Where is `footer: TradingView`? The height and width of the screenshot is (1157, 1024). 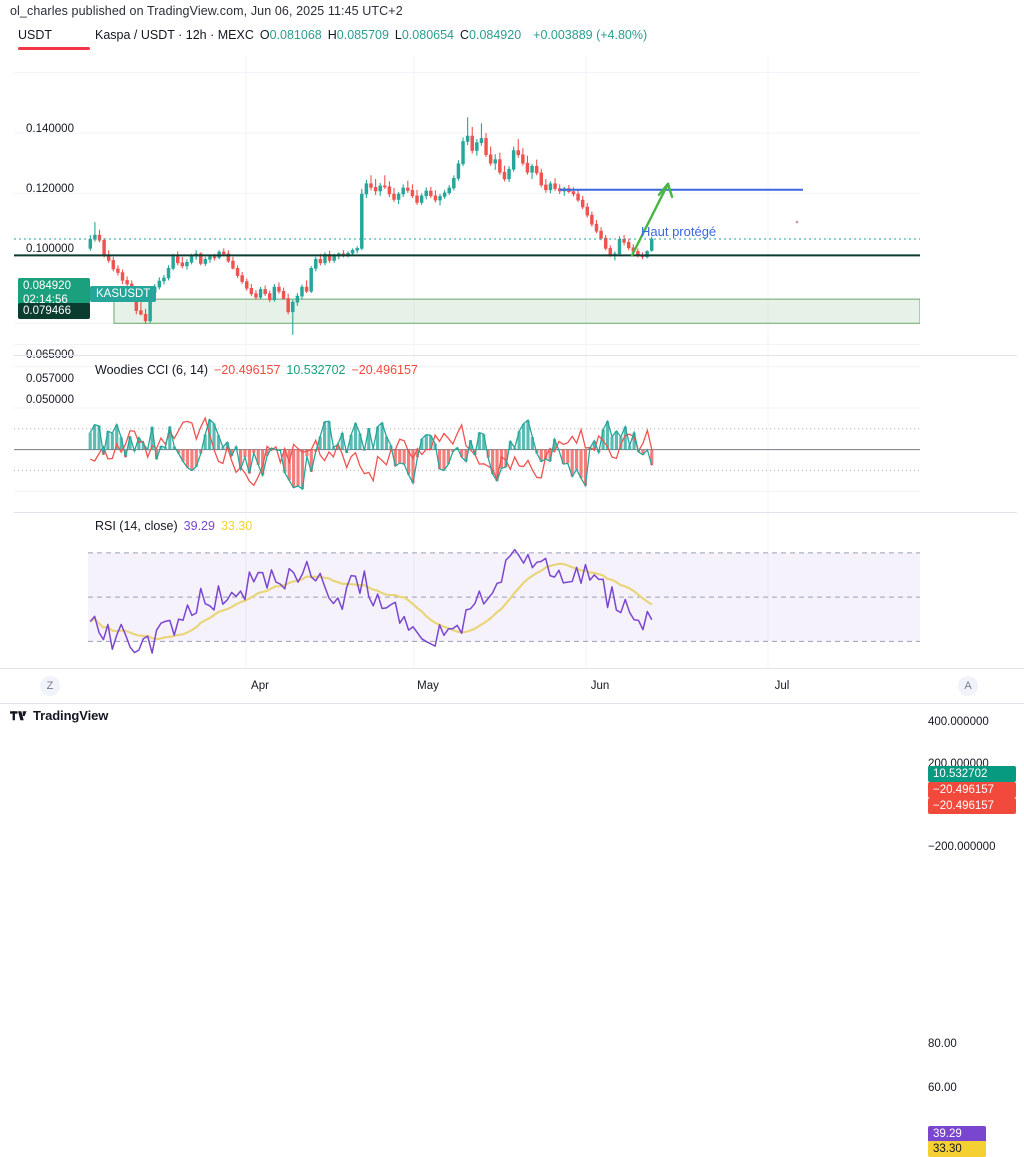
footer: TradingView is located at coordinates (59, 715).